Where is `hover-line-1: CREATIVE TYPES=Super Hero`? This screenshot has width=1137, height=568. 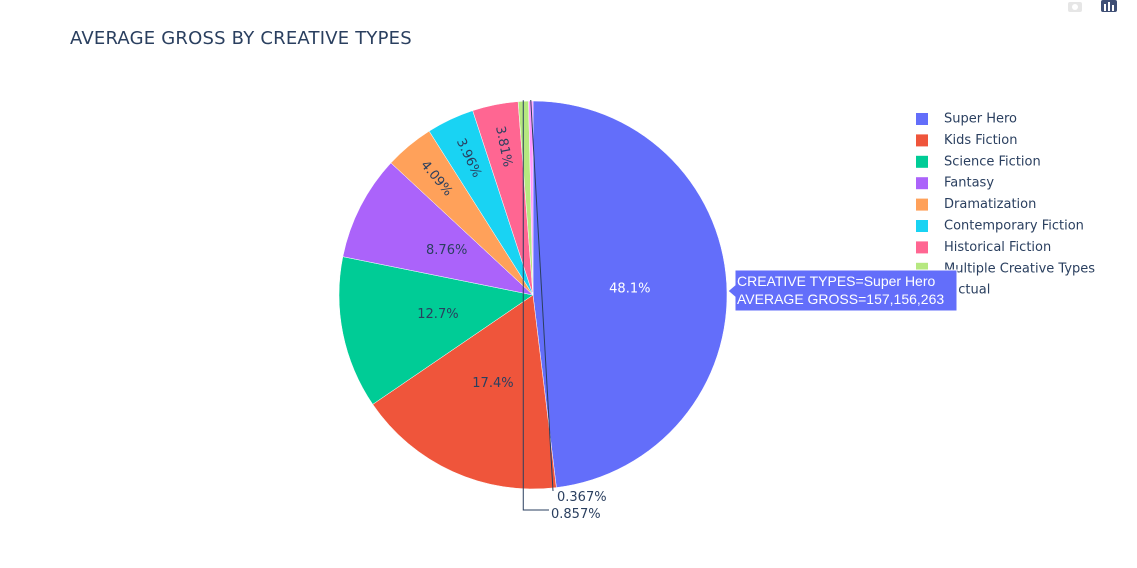 hover-line-1: CREATIVE TYPES=Super Hero is located at coordinates (836, 281).